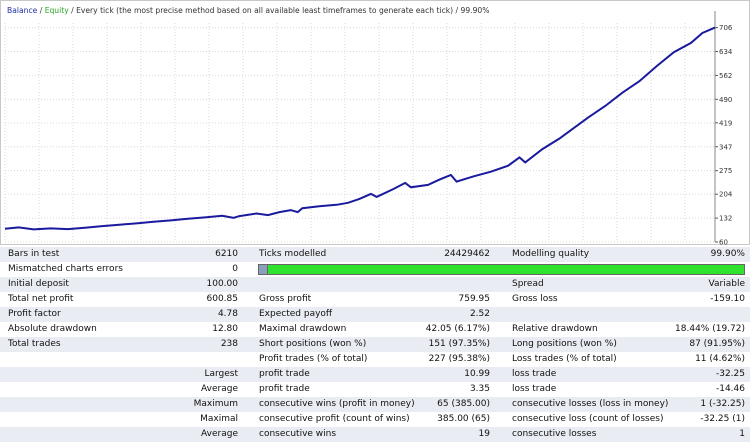 The width and height of the screenshot is (750, 442). I want to click on report-value: -32.25, so click(730, 374).